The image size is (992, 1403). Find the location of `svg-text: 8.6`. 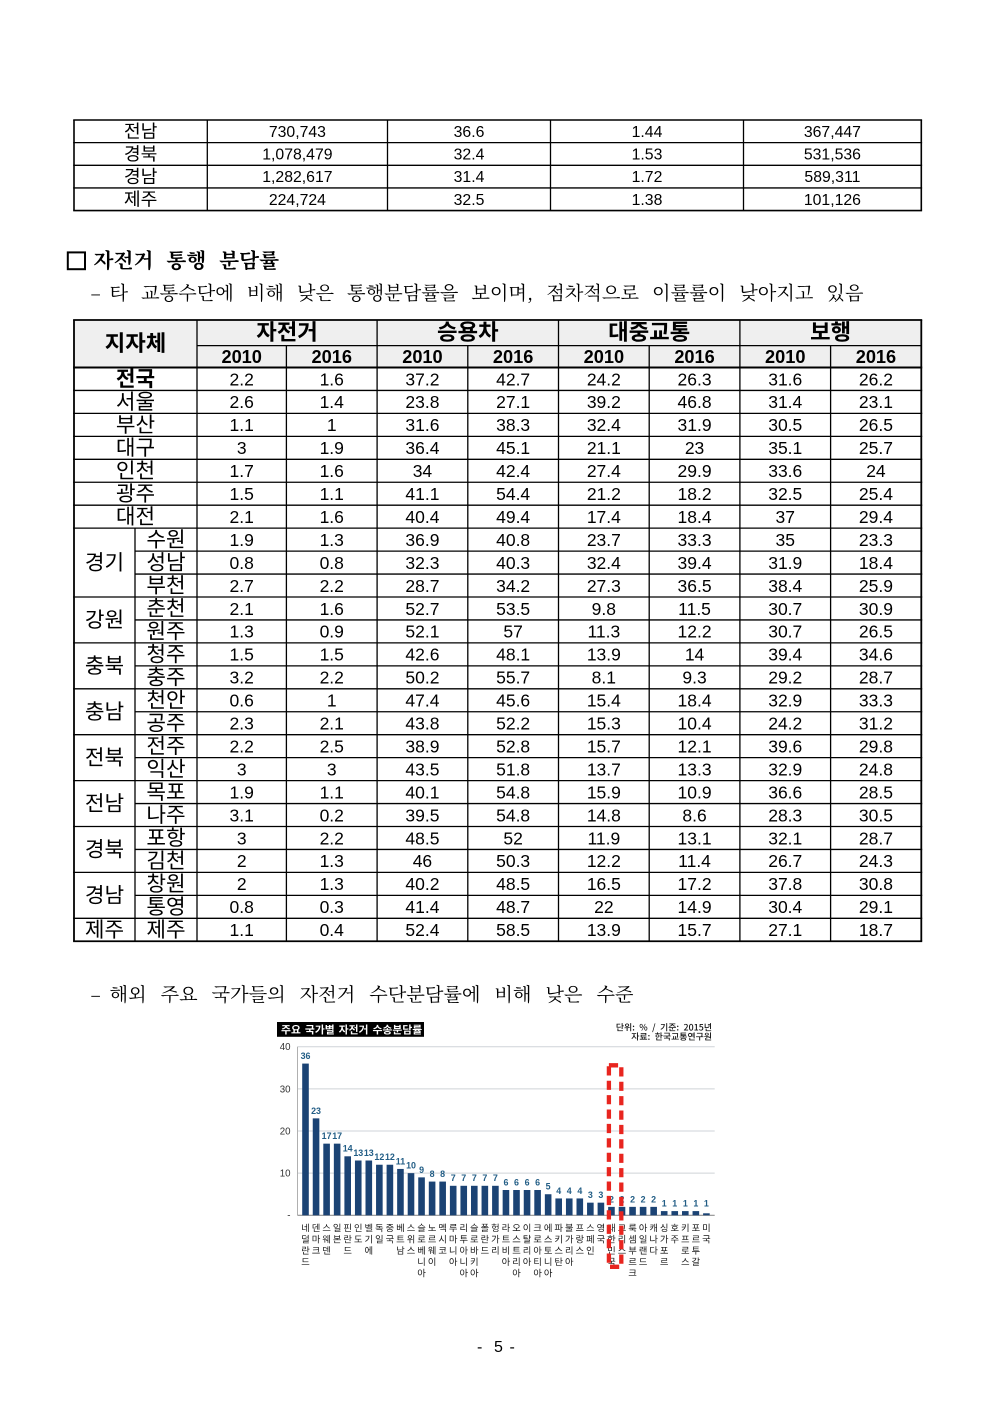

svg-text: 8.6 is located at coordinates (694, 815).